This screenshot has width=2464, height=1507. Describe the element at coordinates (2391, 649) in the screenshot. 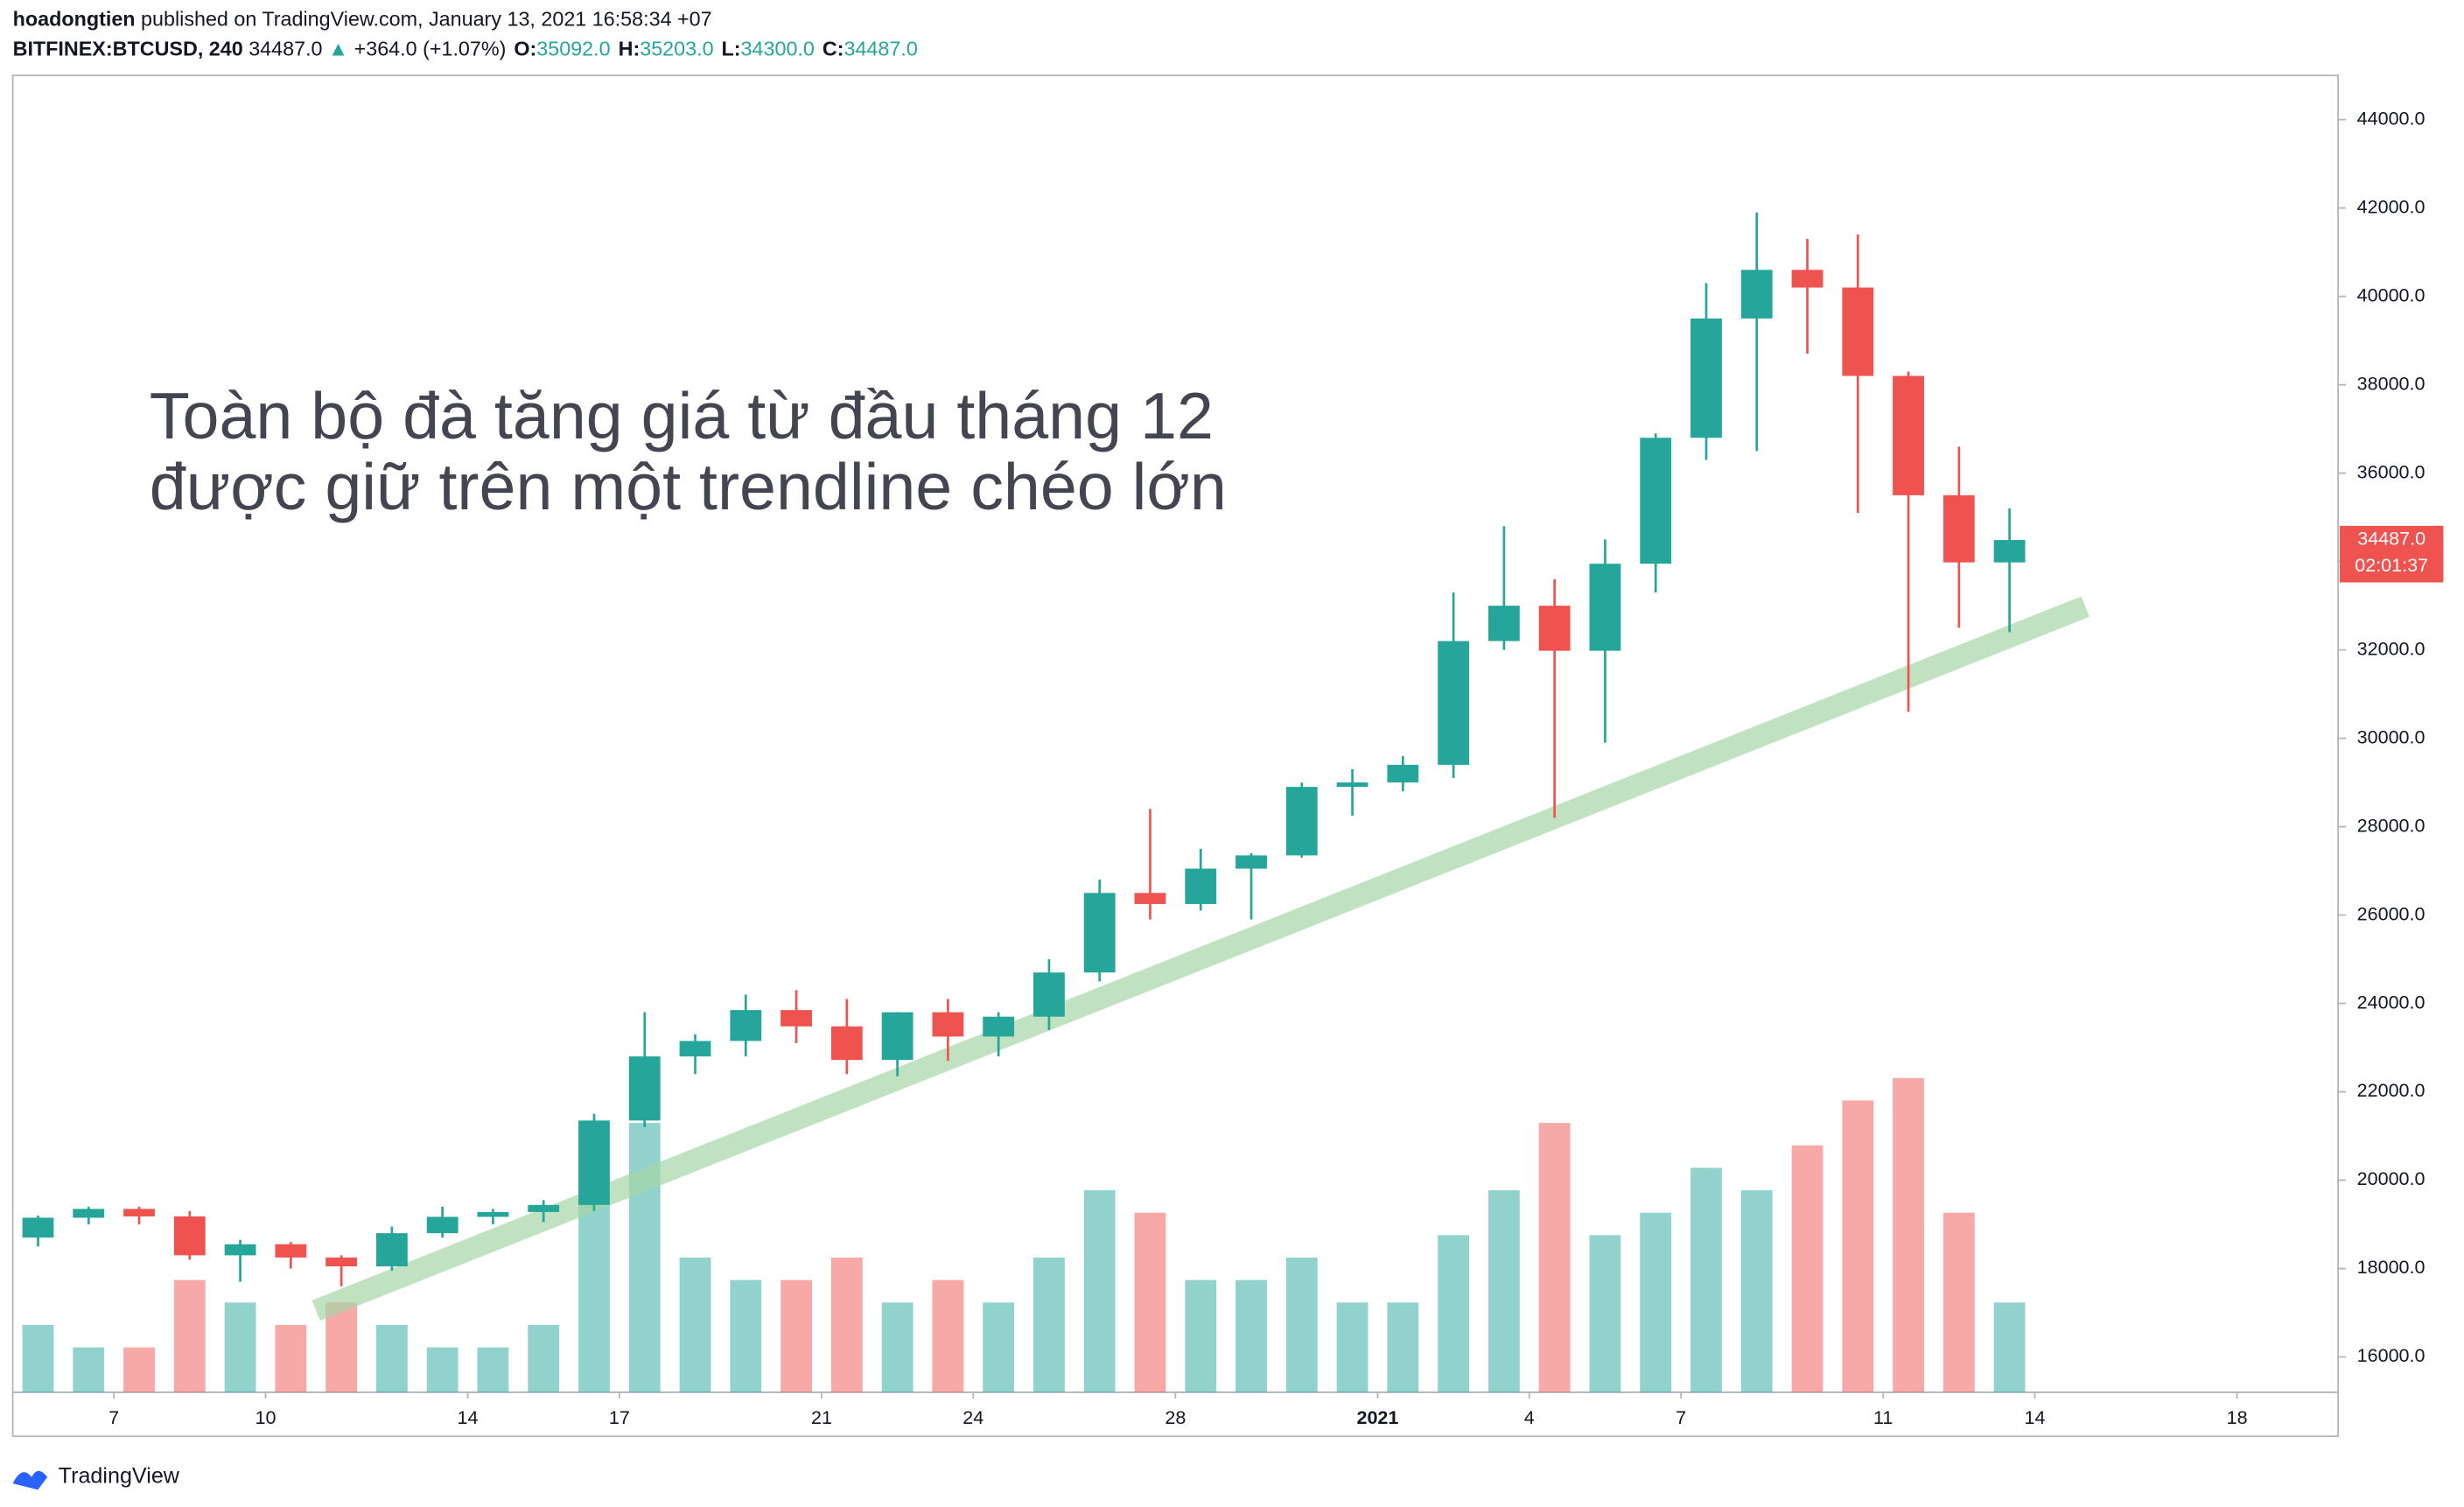

I see `y-tick-label: 32000.0` at that location.